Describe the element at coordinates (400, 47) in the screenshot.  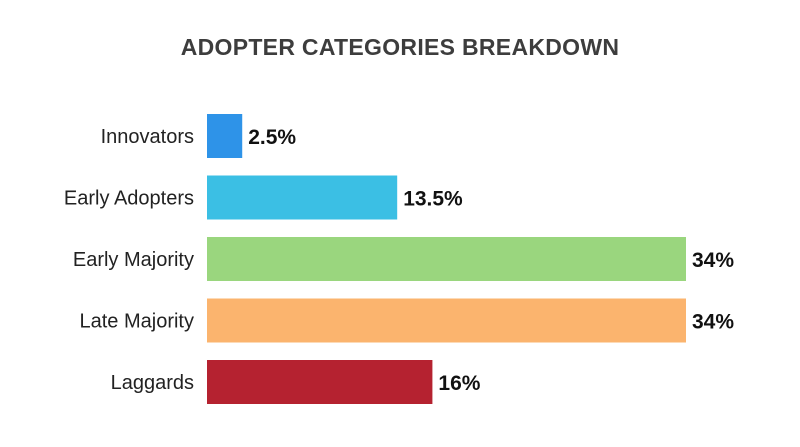
I see `chart-title: ADOPTER CATEGORIES BREAKDOWN` at that location.